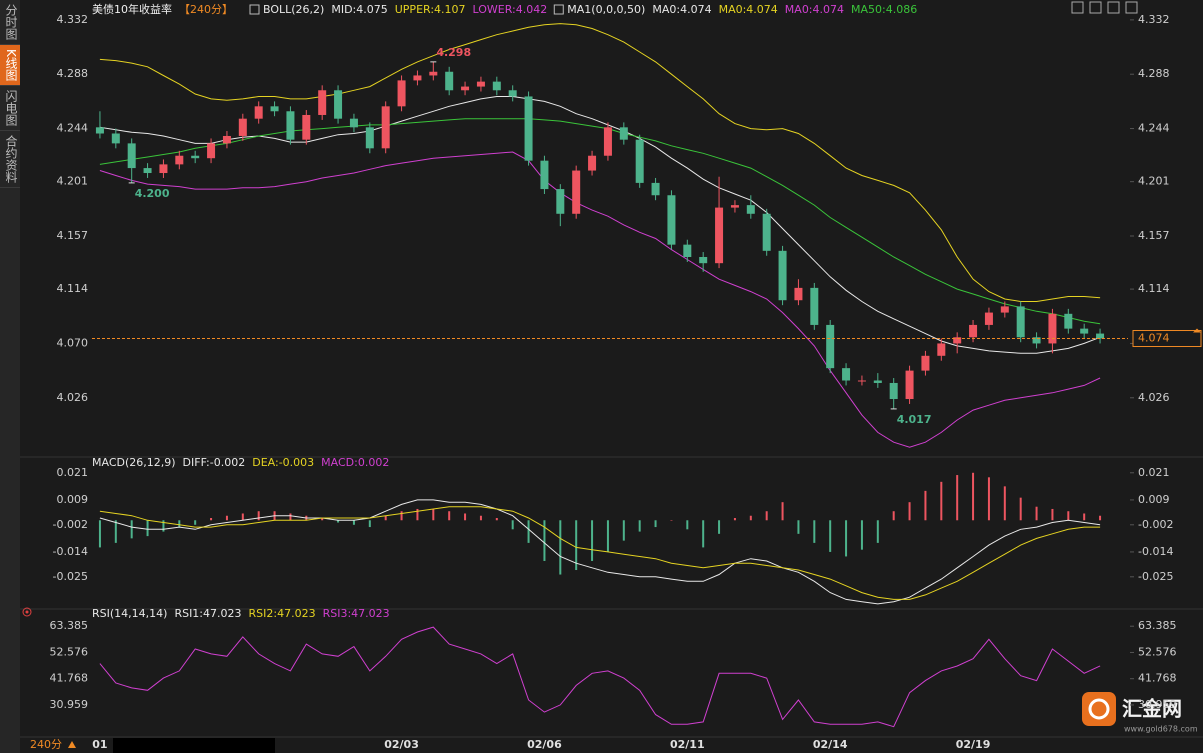  What do you see at coordinates (1161, 729) in the screenshot?
I see `logo-url: www.gold678.com` at bounding box center [1161, 729].